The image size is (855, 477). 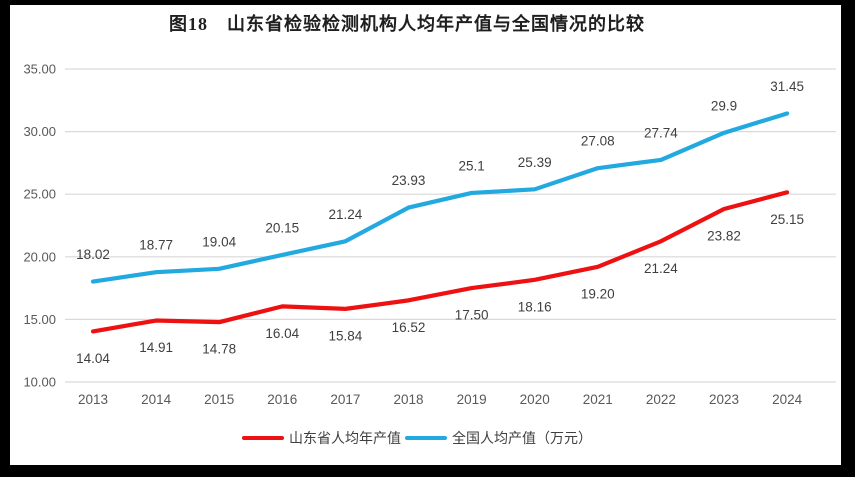 I want to click on data-label-shandong: 19.20, so click(x=598, y=293).